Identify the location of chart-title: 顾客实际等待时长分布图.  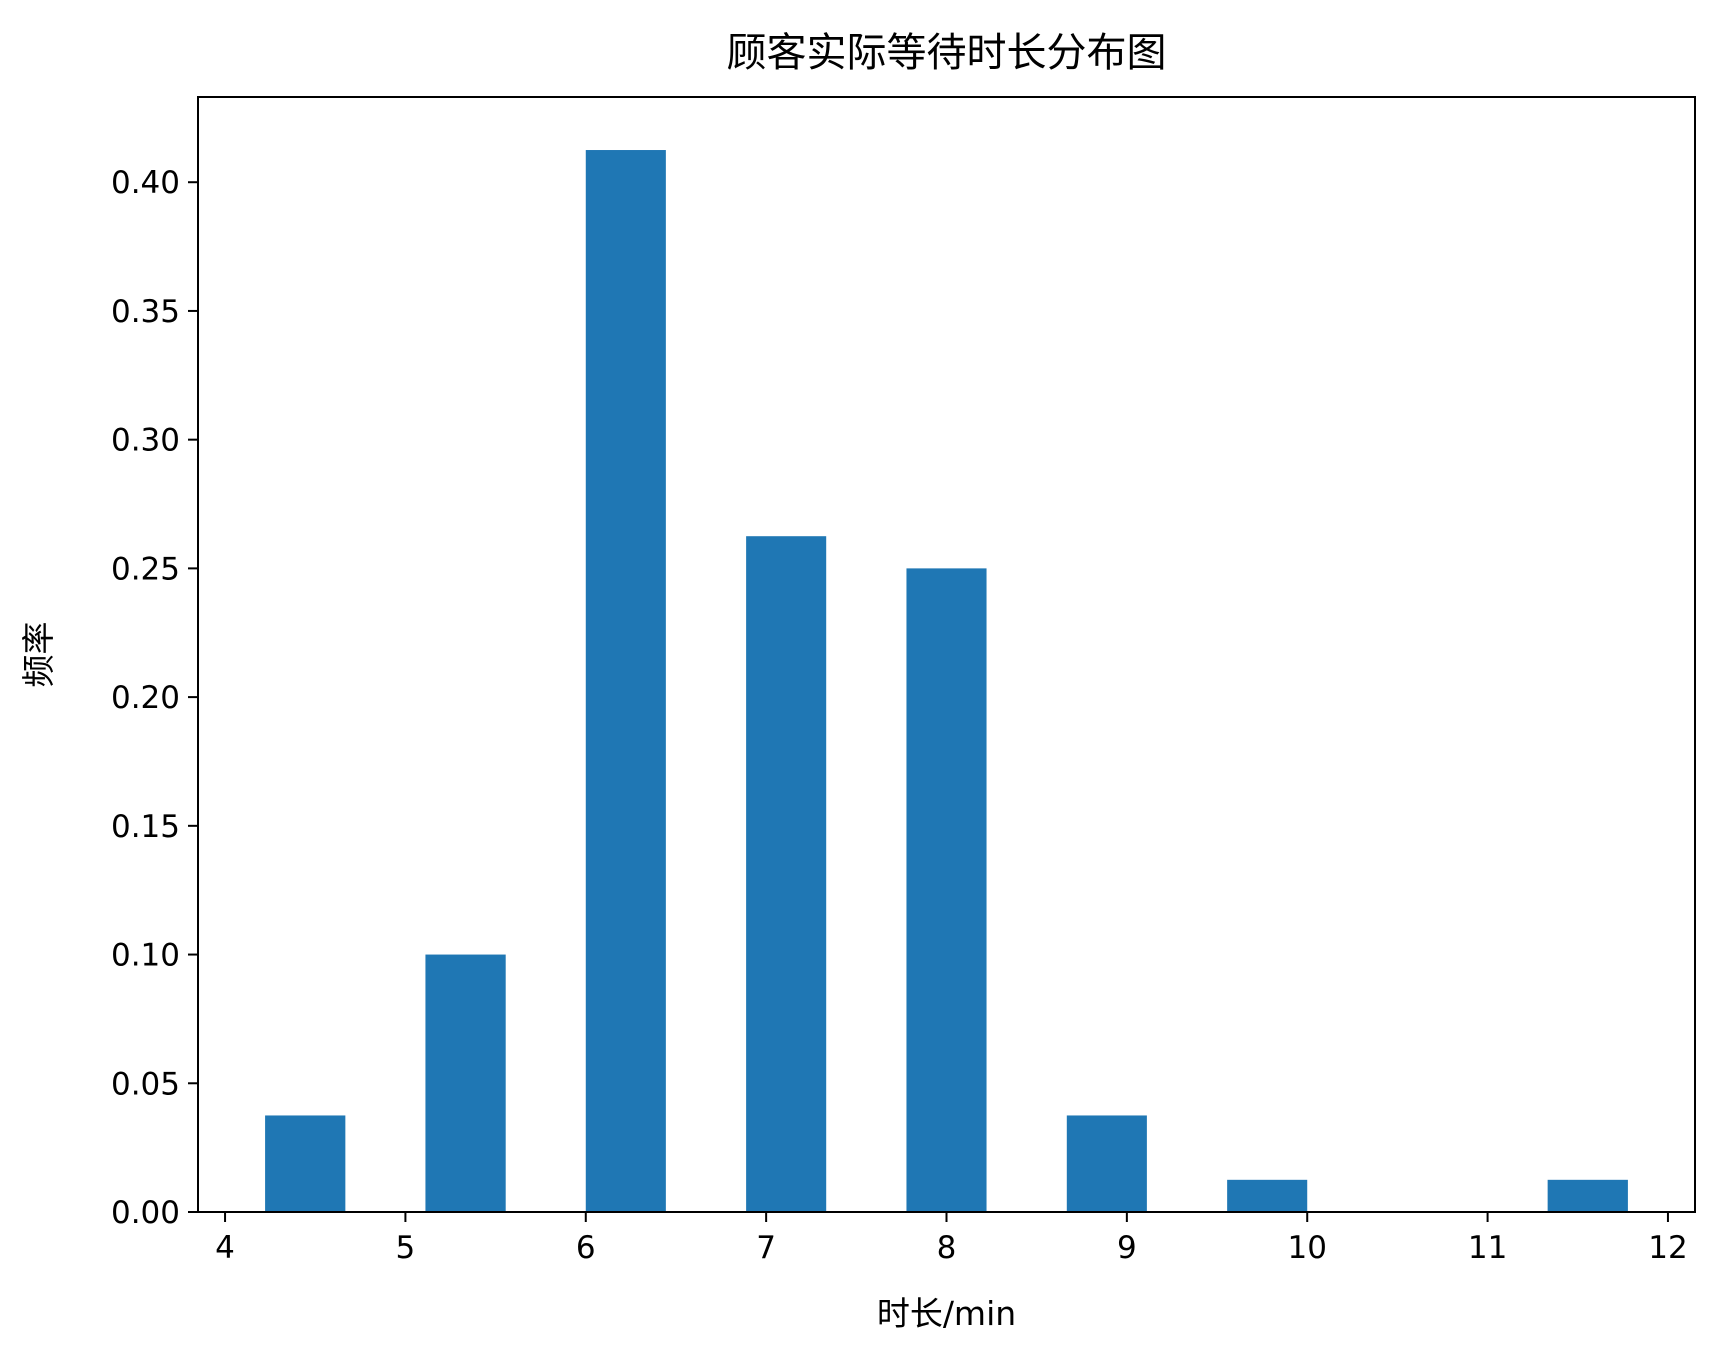
(947, 53).